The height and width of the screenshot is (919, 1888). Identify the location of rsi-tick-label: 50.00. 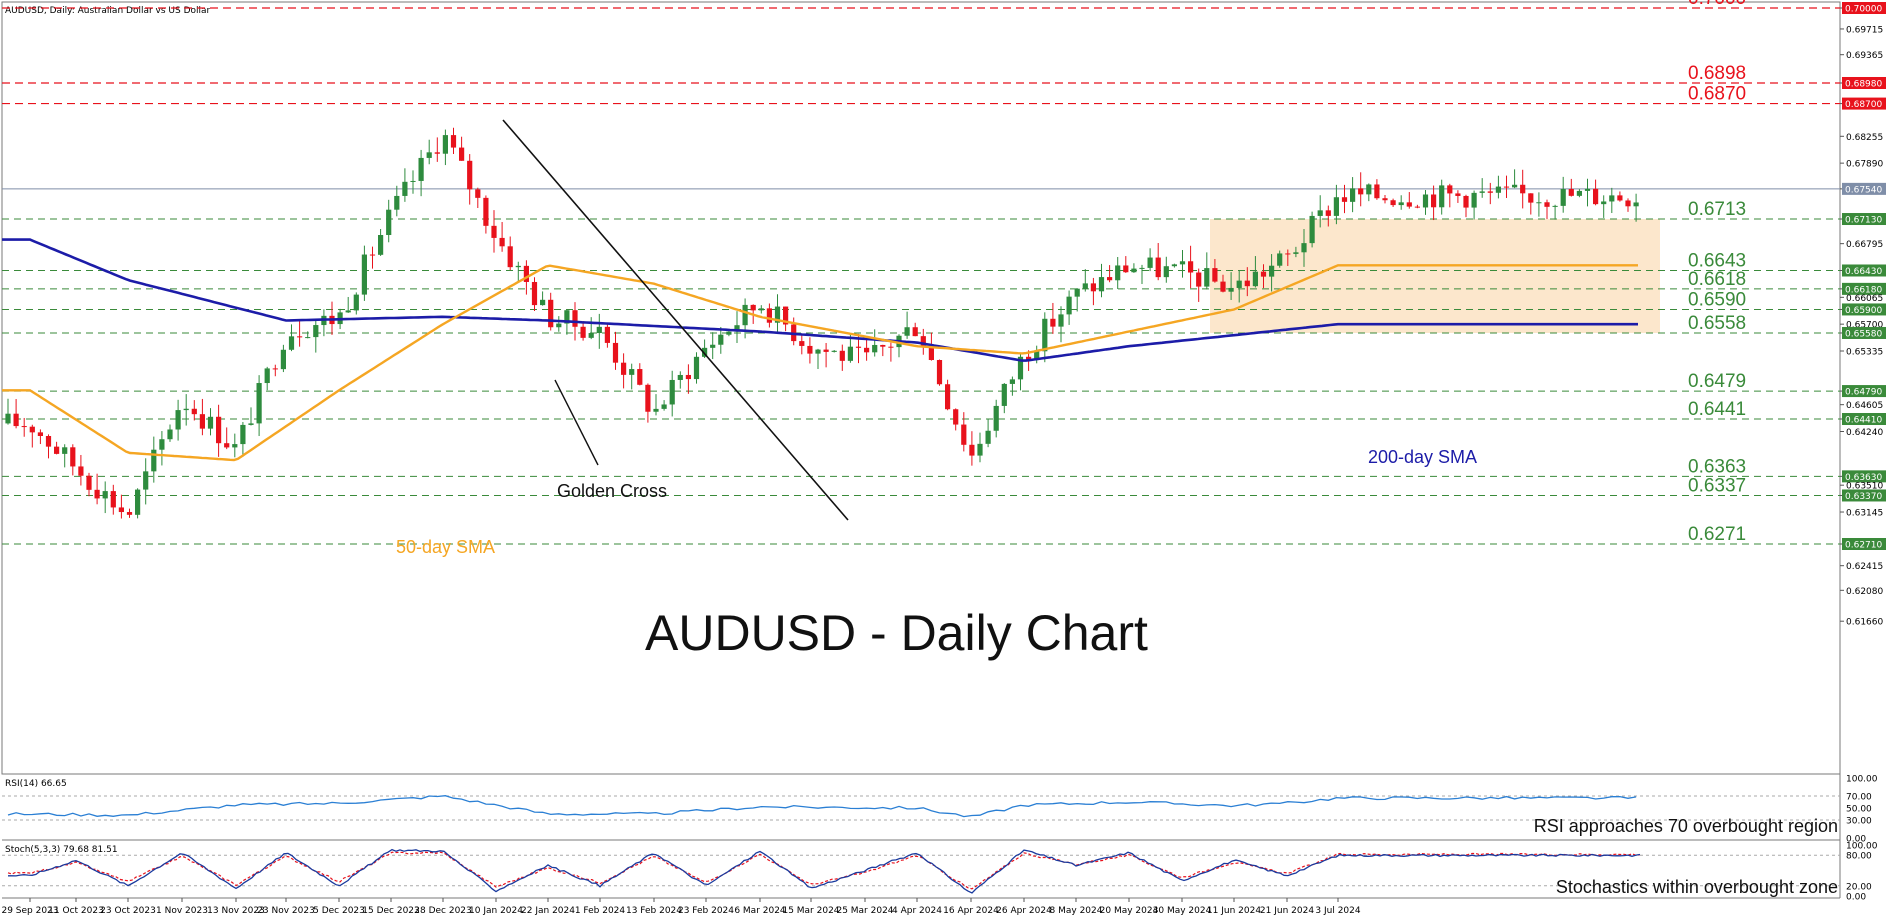
(1859, 810).